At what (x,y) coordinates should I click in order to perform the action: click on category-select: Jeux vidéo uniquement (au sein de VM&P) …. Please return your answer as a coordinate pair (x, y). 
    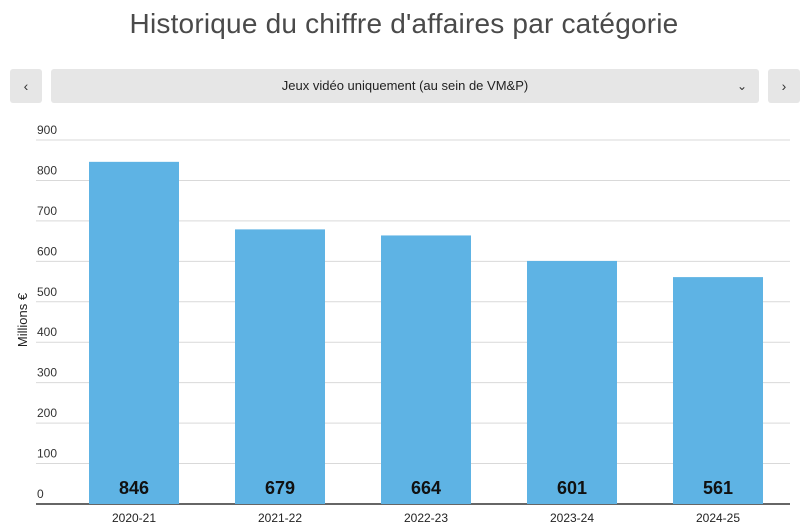
    Looking at the image, I should click on (405, 86).